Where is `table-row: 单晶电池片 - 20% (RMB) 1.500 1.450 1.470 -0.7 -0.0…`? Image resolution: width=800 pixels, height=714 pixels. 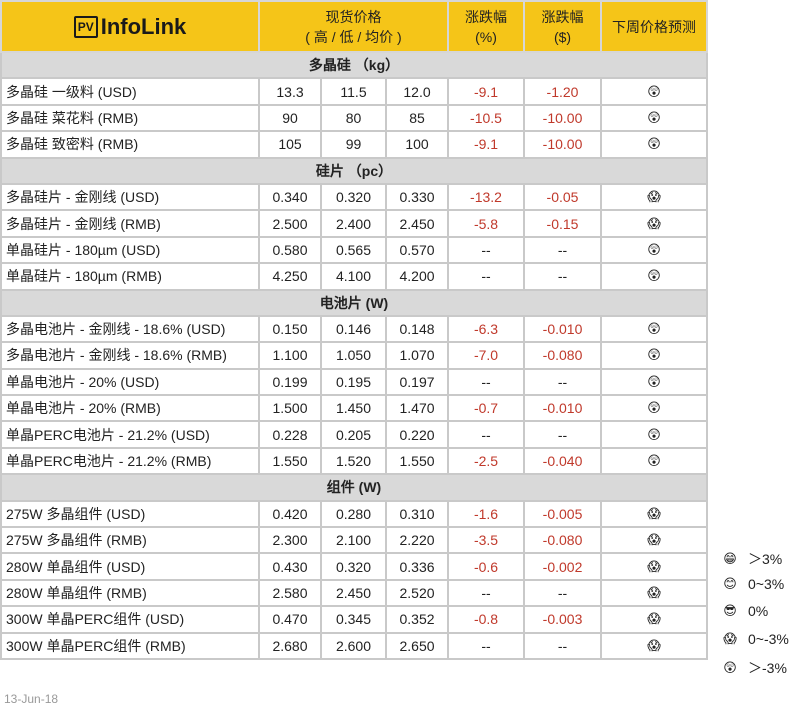 table-row: 单晶电池片 - 20% (RMB) 1.500 1.450 1.470 -0.7 -0.0… is located at coordinates (354, 408).